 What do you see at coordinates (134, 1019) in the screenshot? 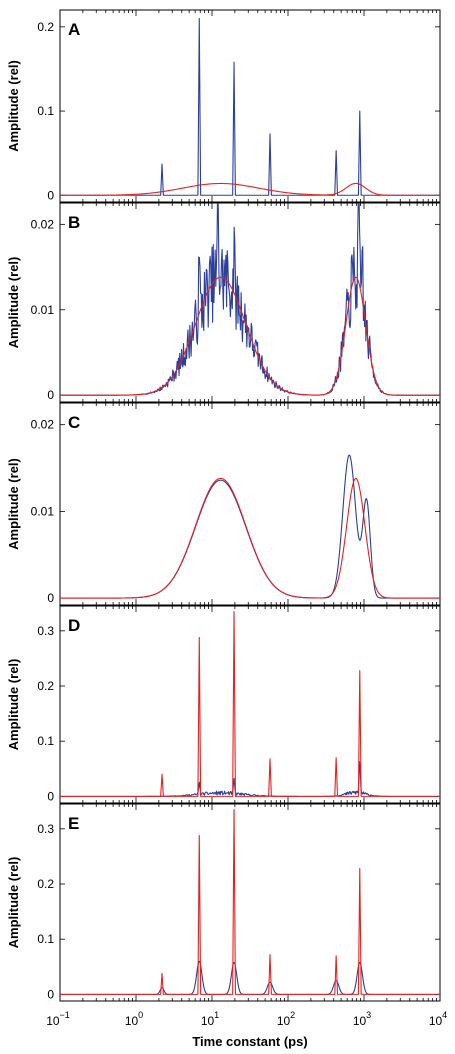
I see `x-tick-label: 10⁰` at bounding box center [134, 1019].